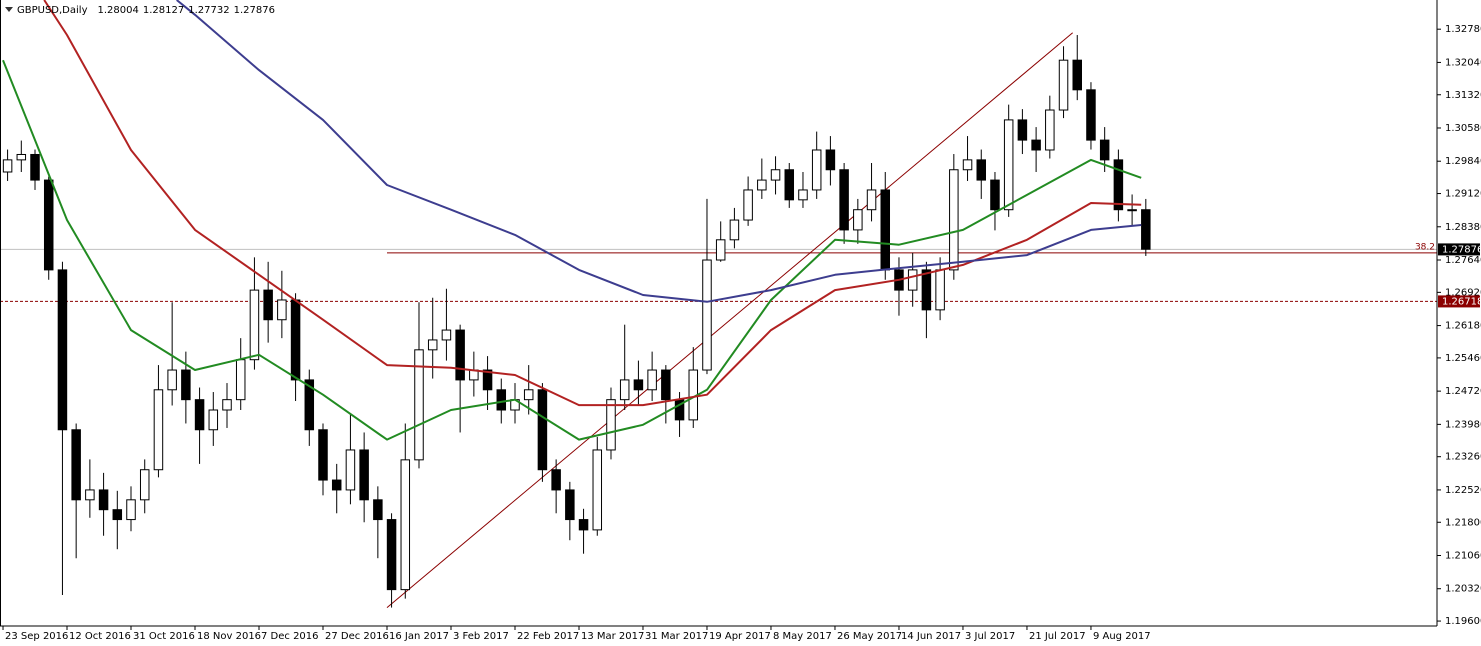 The image size is (1481, 646). Describe the element at coordinates (1425, 247) in the screenshot. I see `fib-label: 38.2` at that location.